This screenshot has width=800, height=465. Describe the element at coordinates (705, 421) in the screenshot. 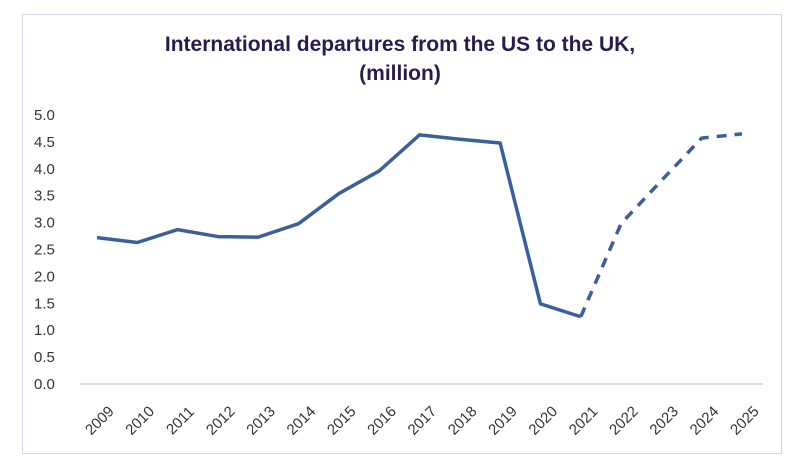

I see `x-tick-label: 2024` at that location.